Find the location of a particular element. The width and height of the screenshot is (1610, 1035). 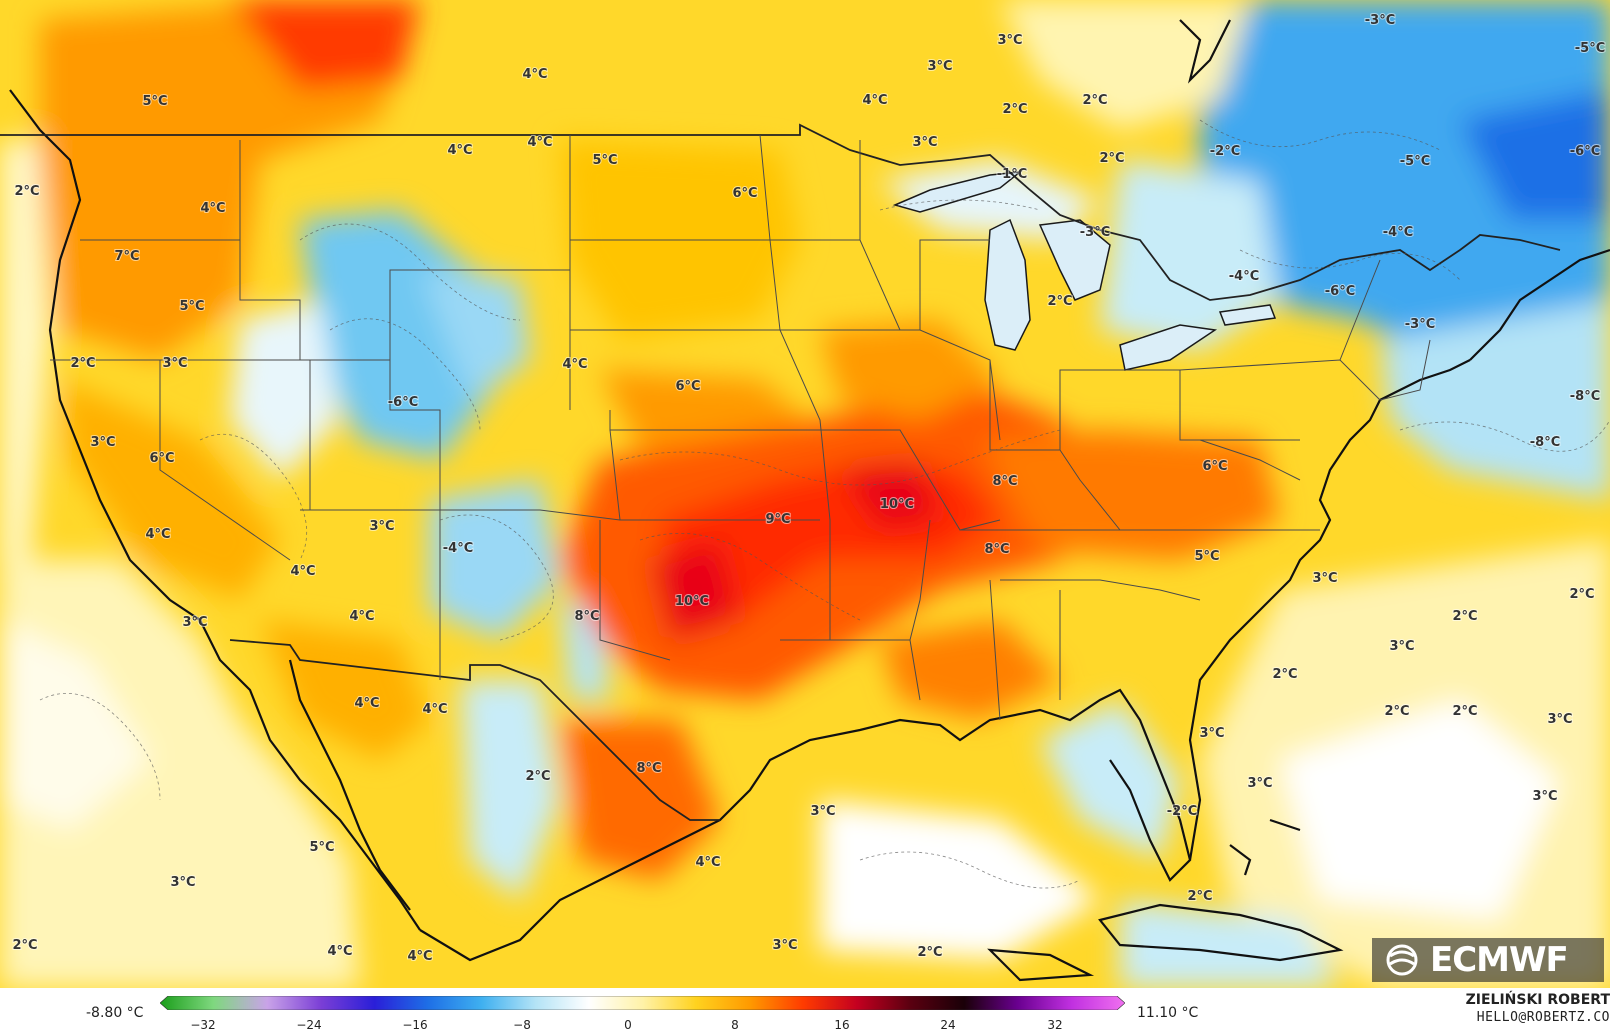

temperature-label: 9°C is located at coordinates (777, 519).